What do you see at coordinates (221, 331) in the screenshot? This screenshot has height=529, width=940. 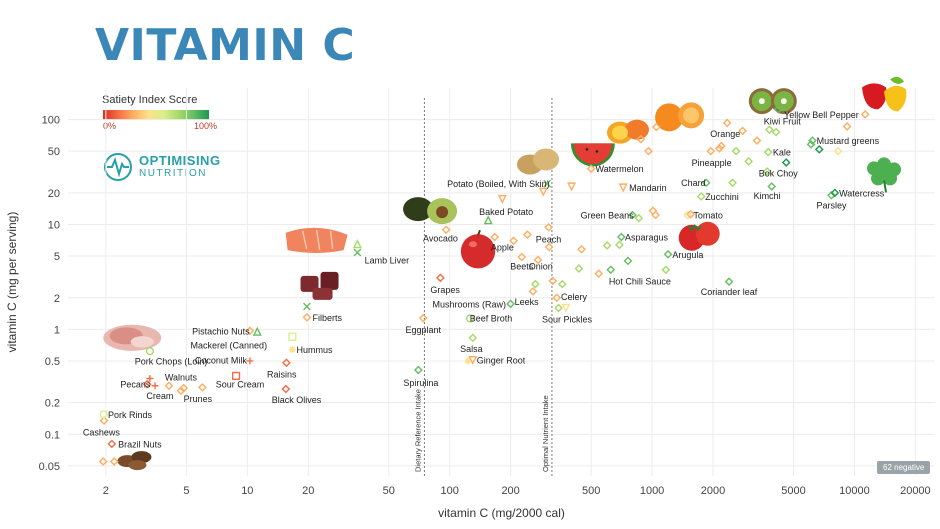 I see `point-label: Pistachio Nuts` at bounding box center [221, 331].